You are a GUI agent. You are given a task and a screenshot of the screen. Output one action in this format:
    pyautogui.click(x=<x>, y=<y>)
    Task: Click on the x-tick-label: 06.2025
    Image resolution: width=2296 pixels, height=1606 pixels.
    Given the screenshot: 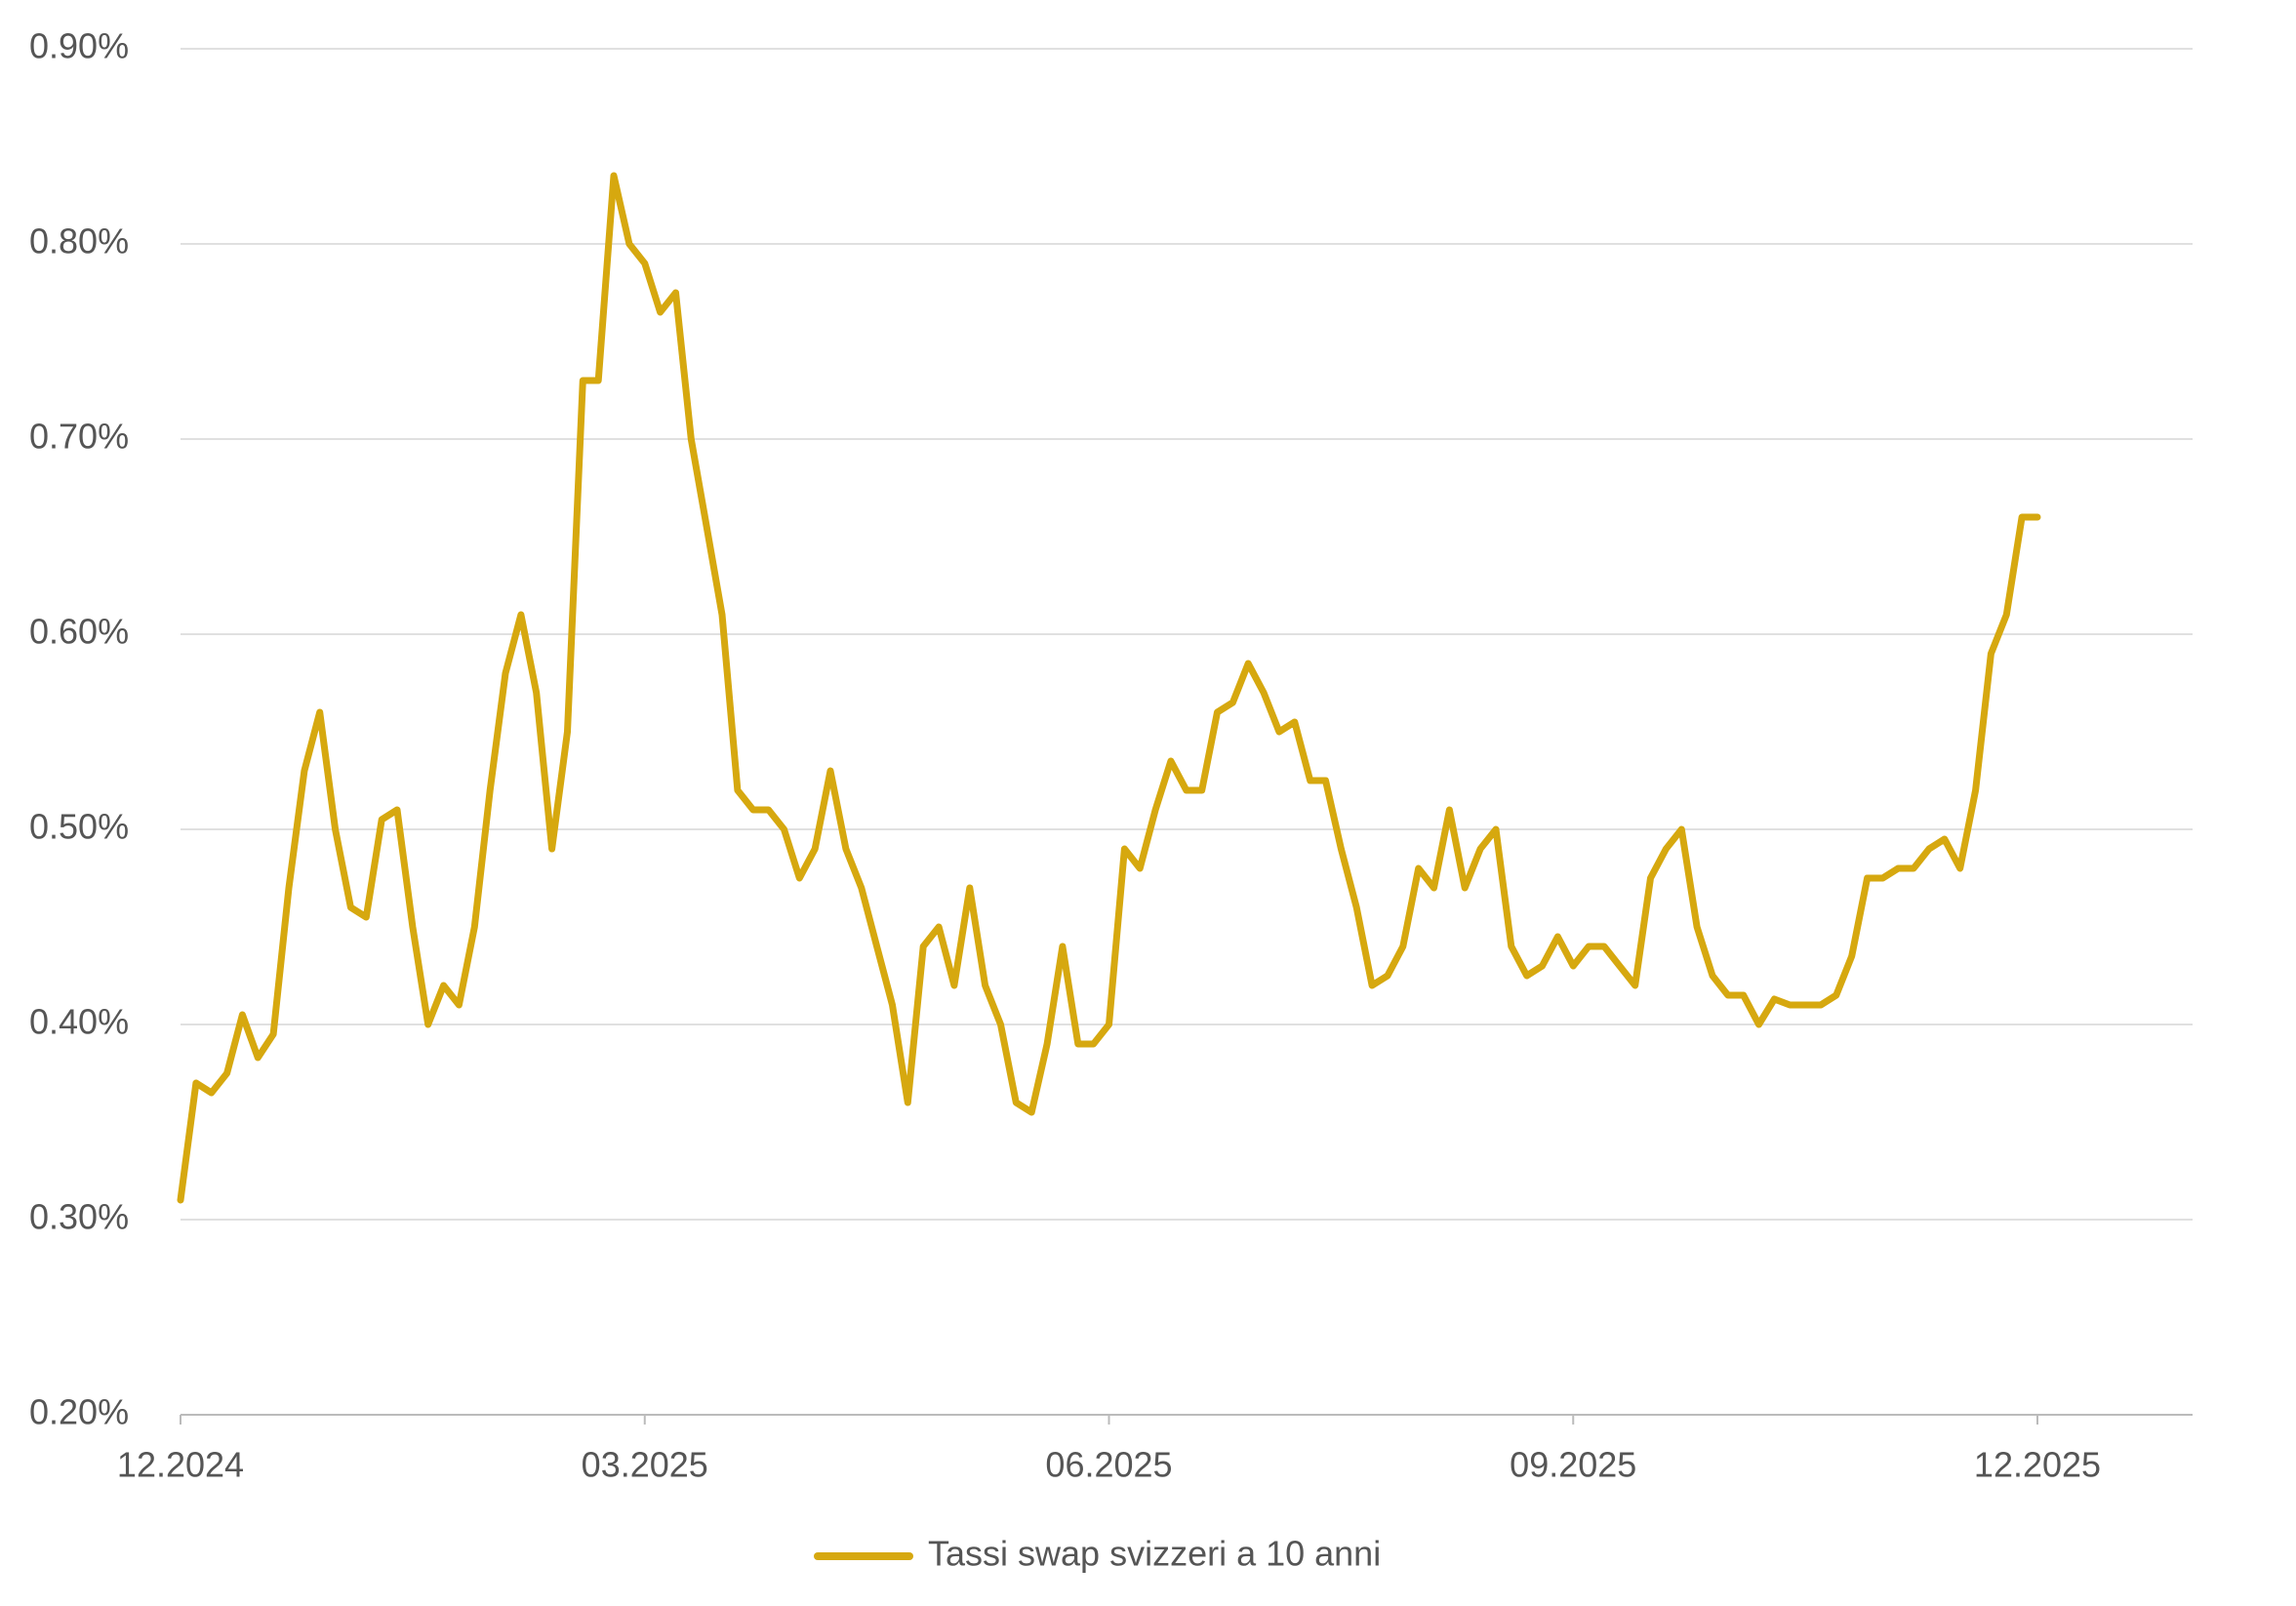 What is the action you would take?
    pyautogui.click(x=1108, y=1465)
    